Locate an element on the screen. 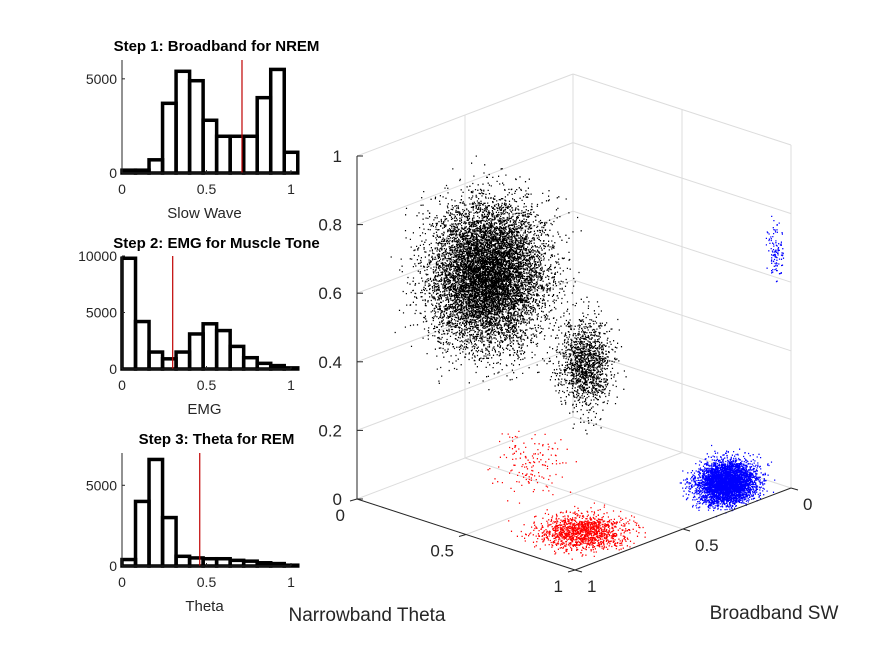 This screenshot has width=875, height=656. x-axis-label: EMG is located at coordinates (204, 409).